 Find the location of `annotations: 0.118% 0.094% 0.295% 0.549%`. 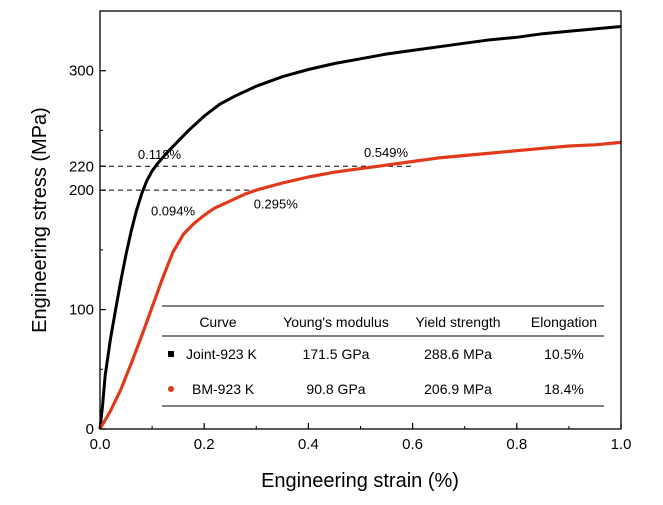

annotations: 0.118% 0.094% 0.295% 0.549% is located at coordinates (273, 182).